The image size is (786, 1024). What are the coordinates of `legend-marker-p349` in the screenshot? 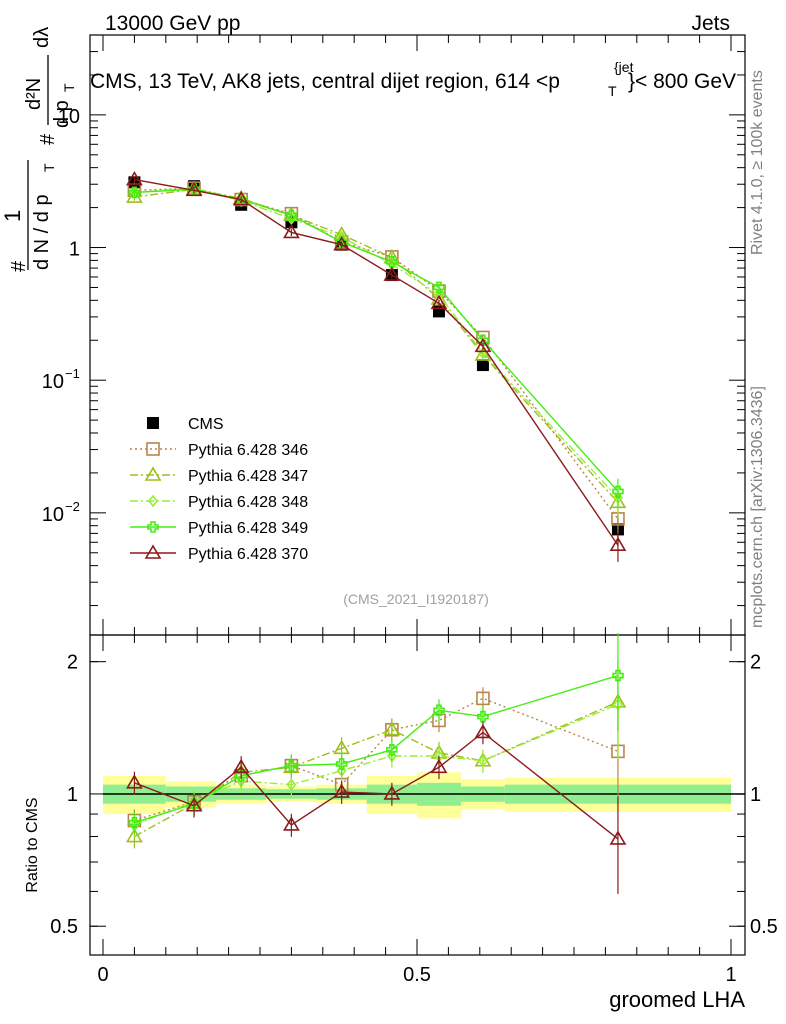 It's located at (153, 527).